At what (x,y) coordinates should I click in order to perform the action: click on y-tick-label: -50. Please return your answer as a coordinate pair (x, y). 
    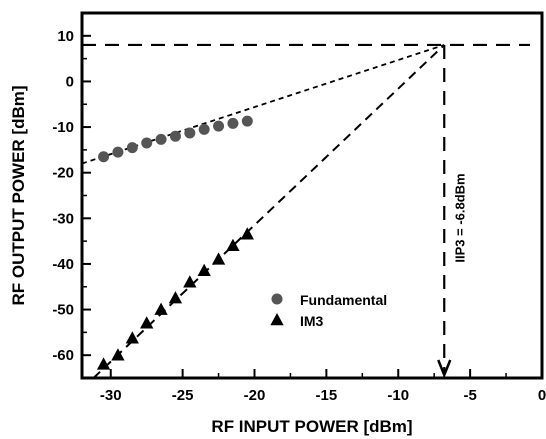
    Looking at the image, I should click on (63, 310).